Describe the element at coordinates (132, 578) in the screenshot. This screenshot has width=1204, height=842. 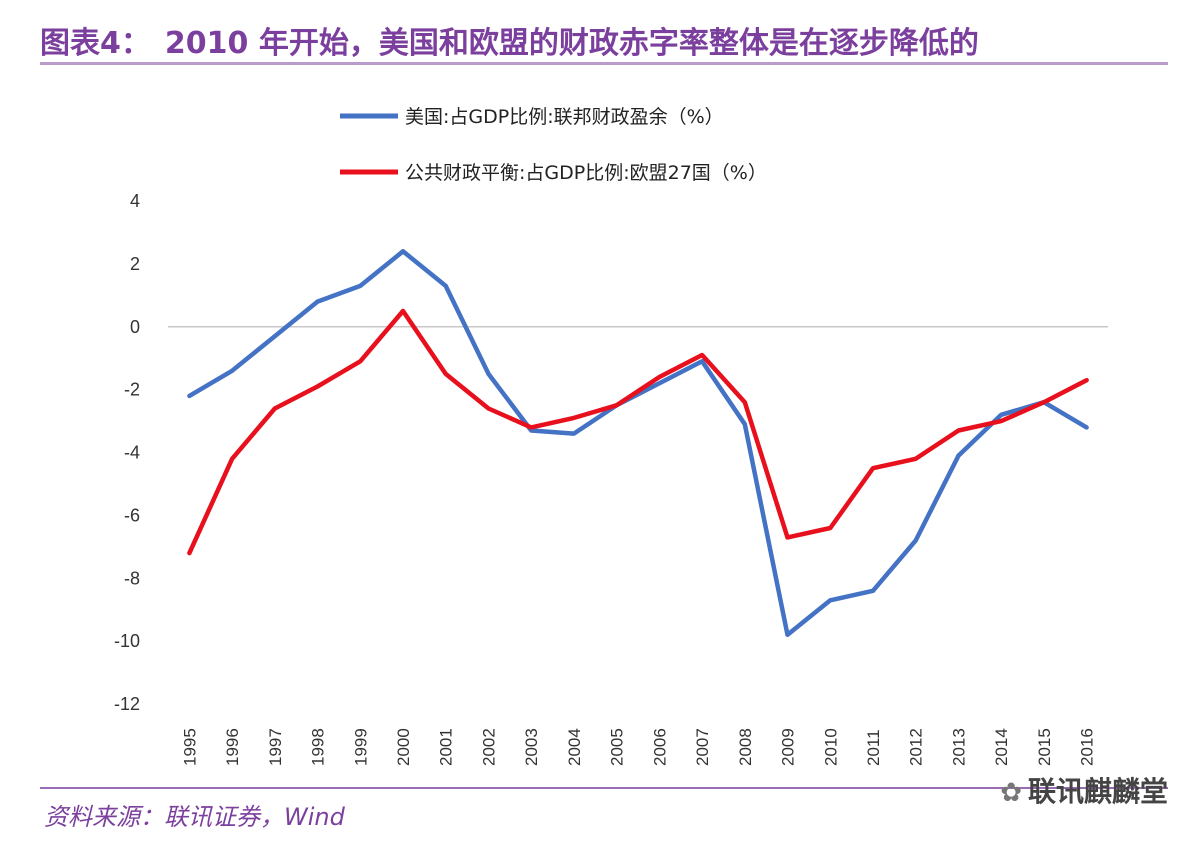
I see `y-tick-label: -8` at that location.